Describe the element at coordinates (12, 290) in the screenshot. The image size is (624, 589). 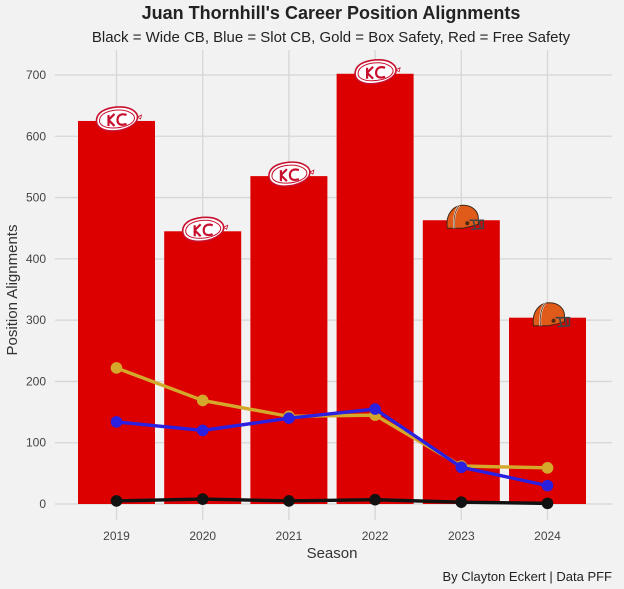
I see `y-axis-label: Position Alignments` at that location.